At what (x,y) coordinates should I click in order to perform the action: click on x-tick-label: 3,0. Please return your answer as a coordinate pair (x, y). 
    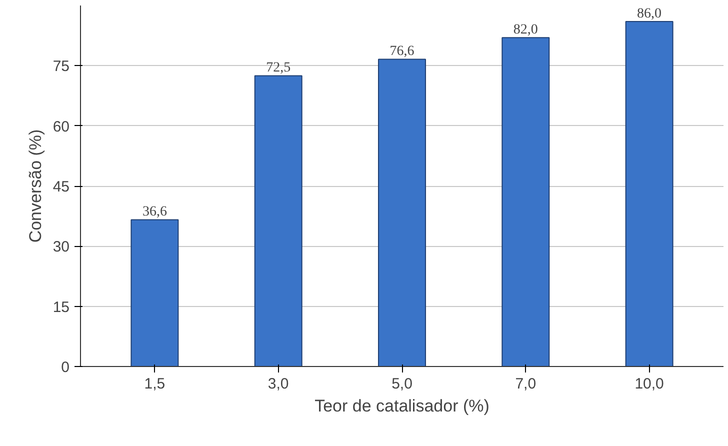
    Looking at the image, I should click on (278, 384).